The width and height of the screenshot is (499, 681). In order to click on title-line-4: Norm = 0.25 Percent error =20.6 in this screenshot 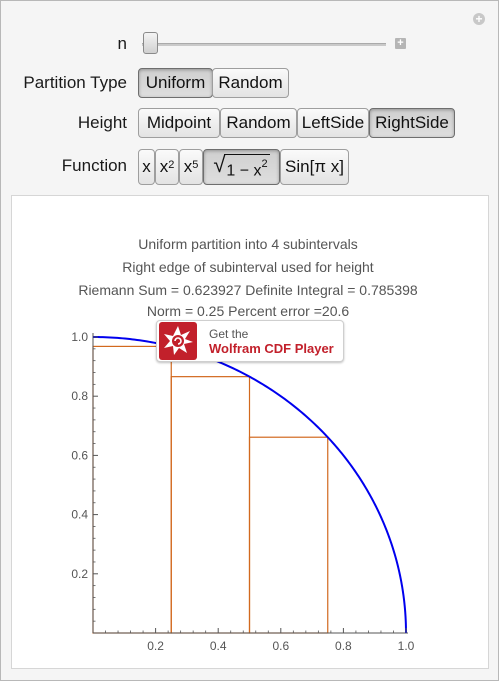, I will do `click(248, 311)`.